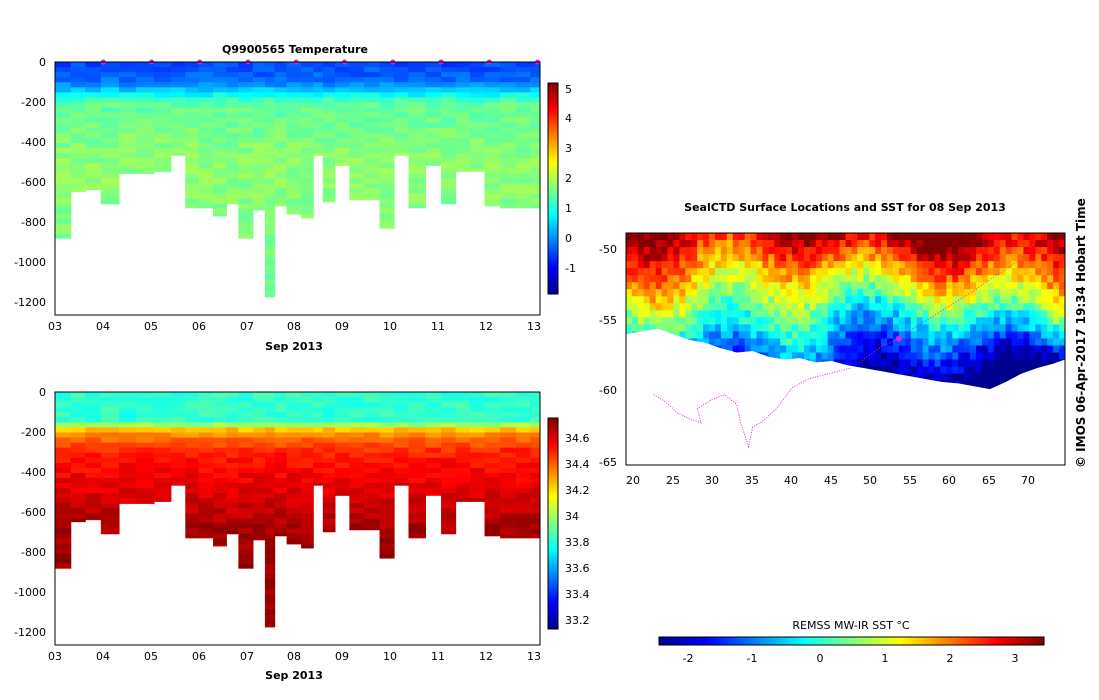 This screenshot has height=700, width=1099. What do you see at coordinates (791, 480) in the screenshot?
I see `lon-tick-label: 40` at bounding box center [791, 480].